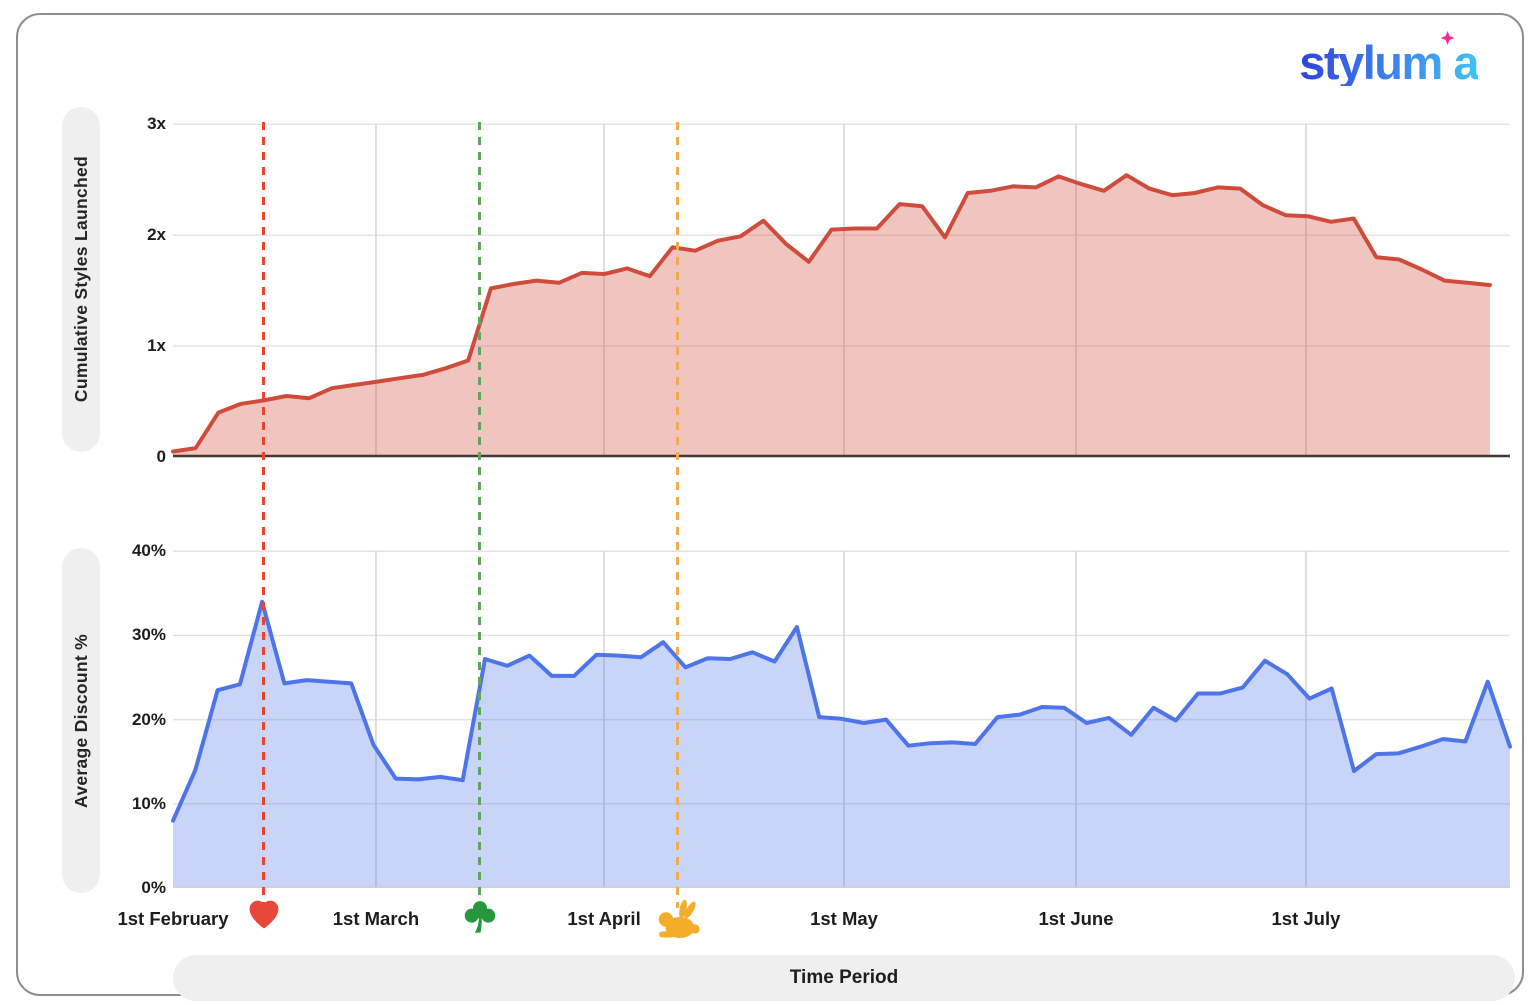 This screenshot has height=1005, width=1536. What do you see at coordinates (1447, 38) in the screenshot?
I see `sparkle-icon` at bounding box center [1447, 38].